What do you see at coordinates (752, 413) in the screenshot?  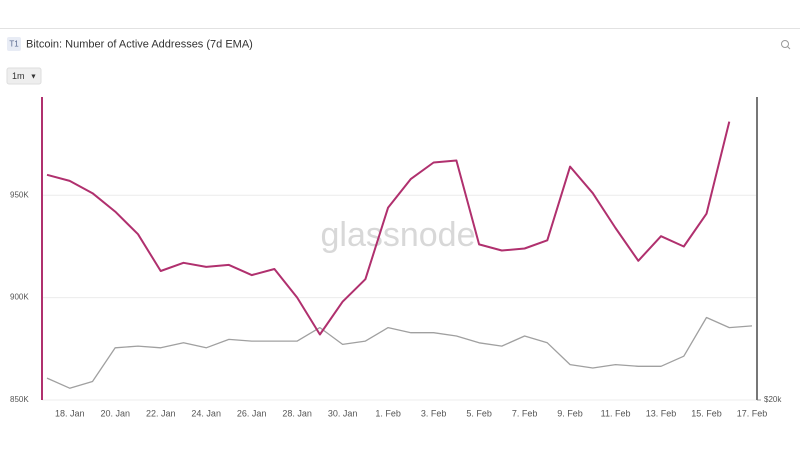 I see `x-tick-label: 17. Feb` at bounding box center [752, 413].